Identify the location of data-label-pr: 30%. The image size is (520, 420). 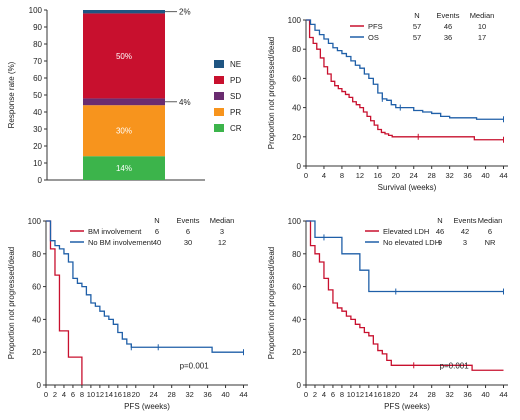
(124, 131).